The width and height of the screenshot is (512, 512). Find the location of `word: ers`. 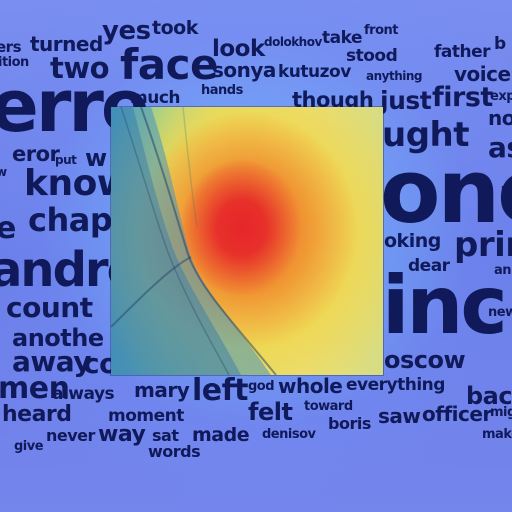

word: ers is located at coordinates (11, 47).